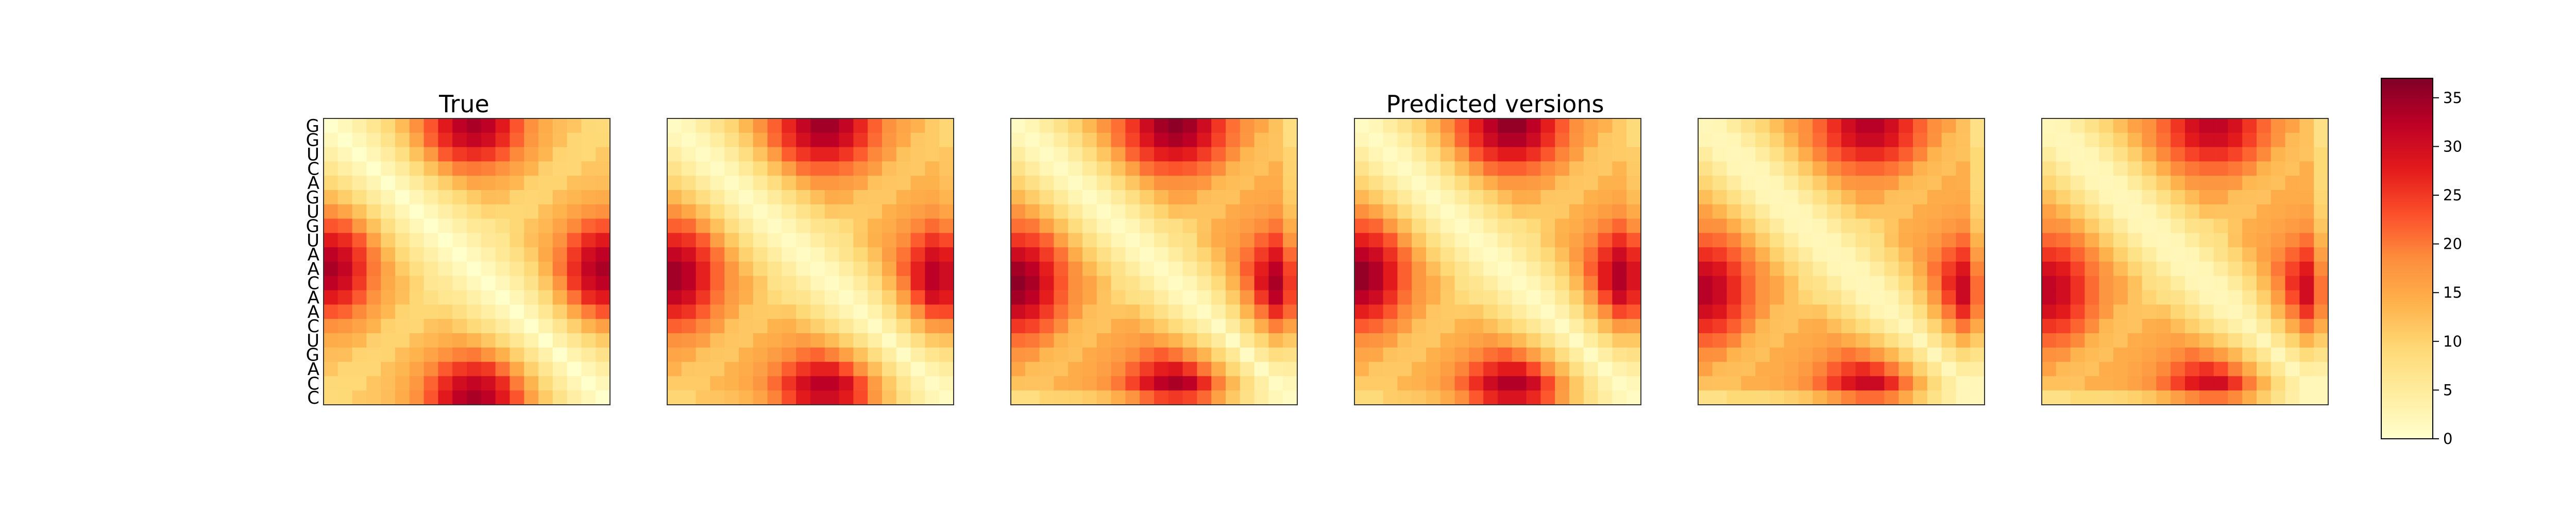  I want to click on colorbar-tick-label: 10, so click(2452, 341).